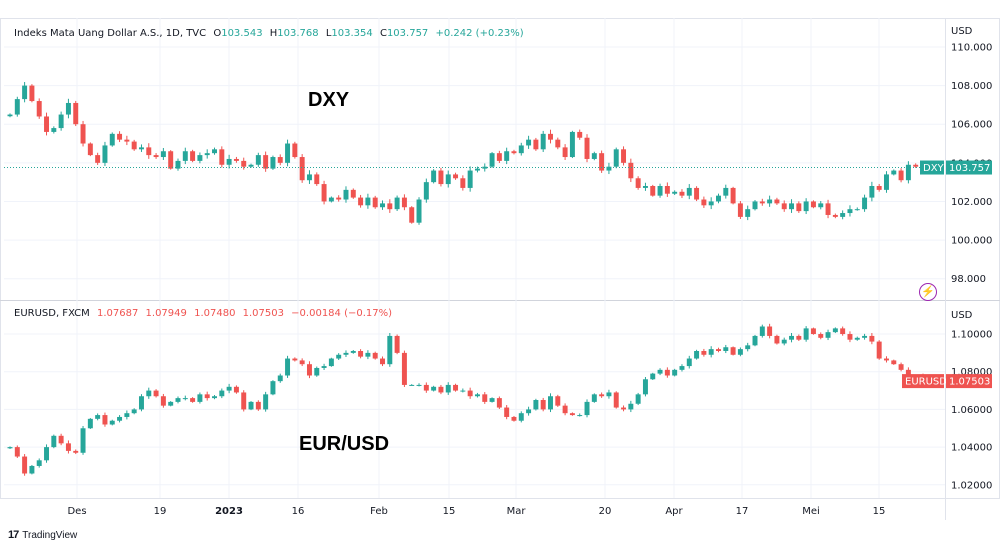 Image resolution: width=1000 pixels, height=549 pixels. Describe the element at coordinates (926, 382) in the screenshot. I see `series-name-badge-label: EURUSD` at that location.